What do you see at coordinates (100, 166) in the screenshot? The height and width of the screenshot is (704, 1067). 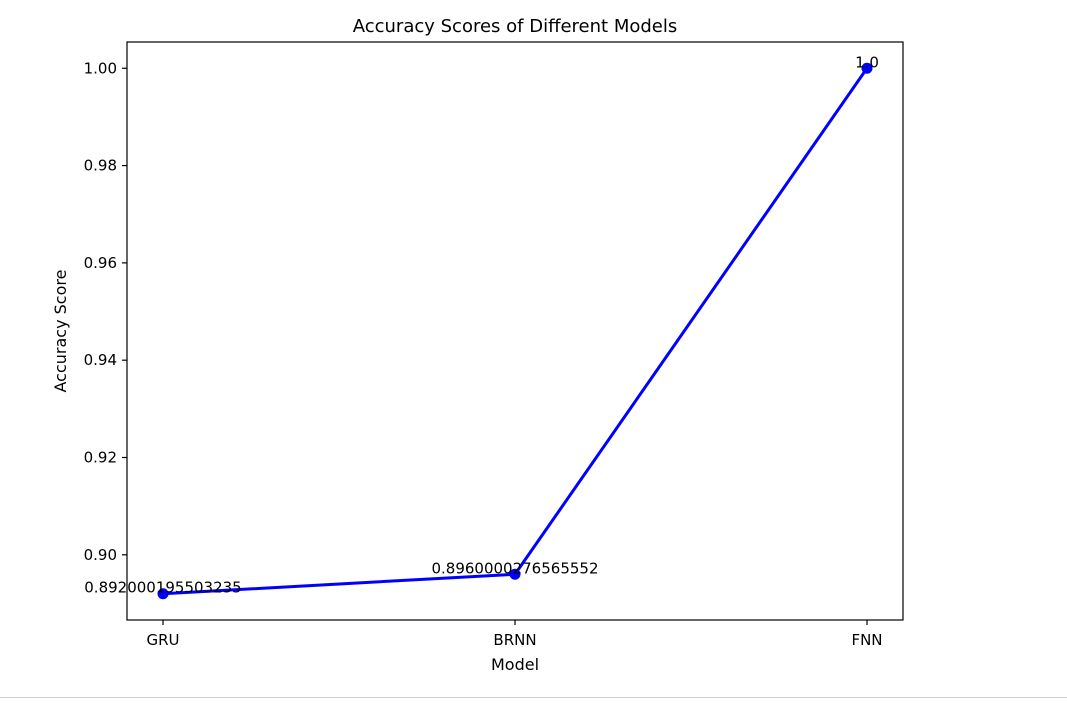 I see `y-tick-label: 0.98` at bounding box center [100, 166].